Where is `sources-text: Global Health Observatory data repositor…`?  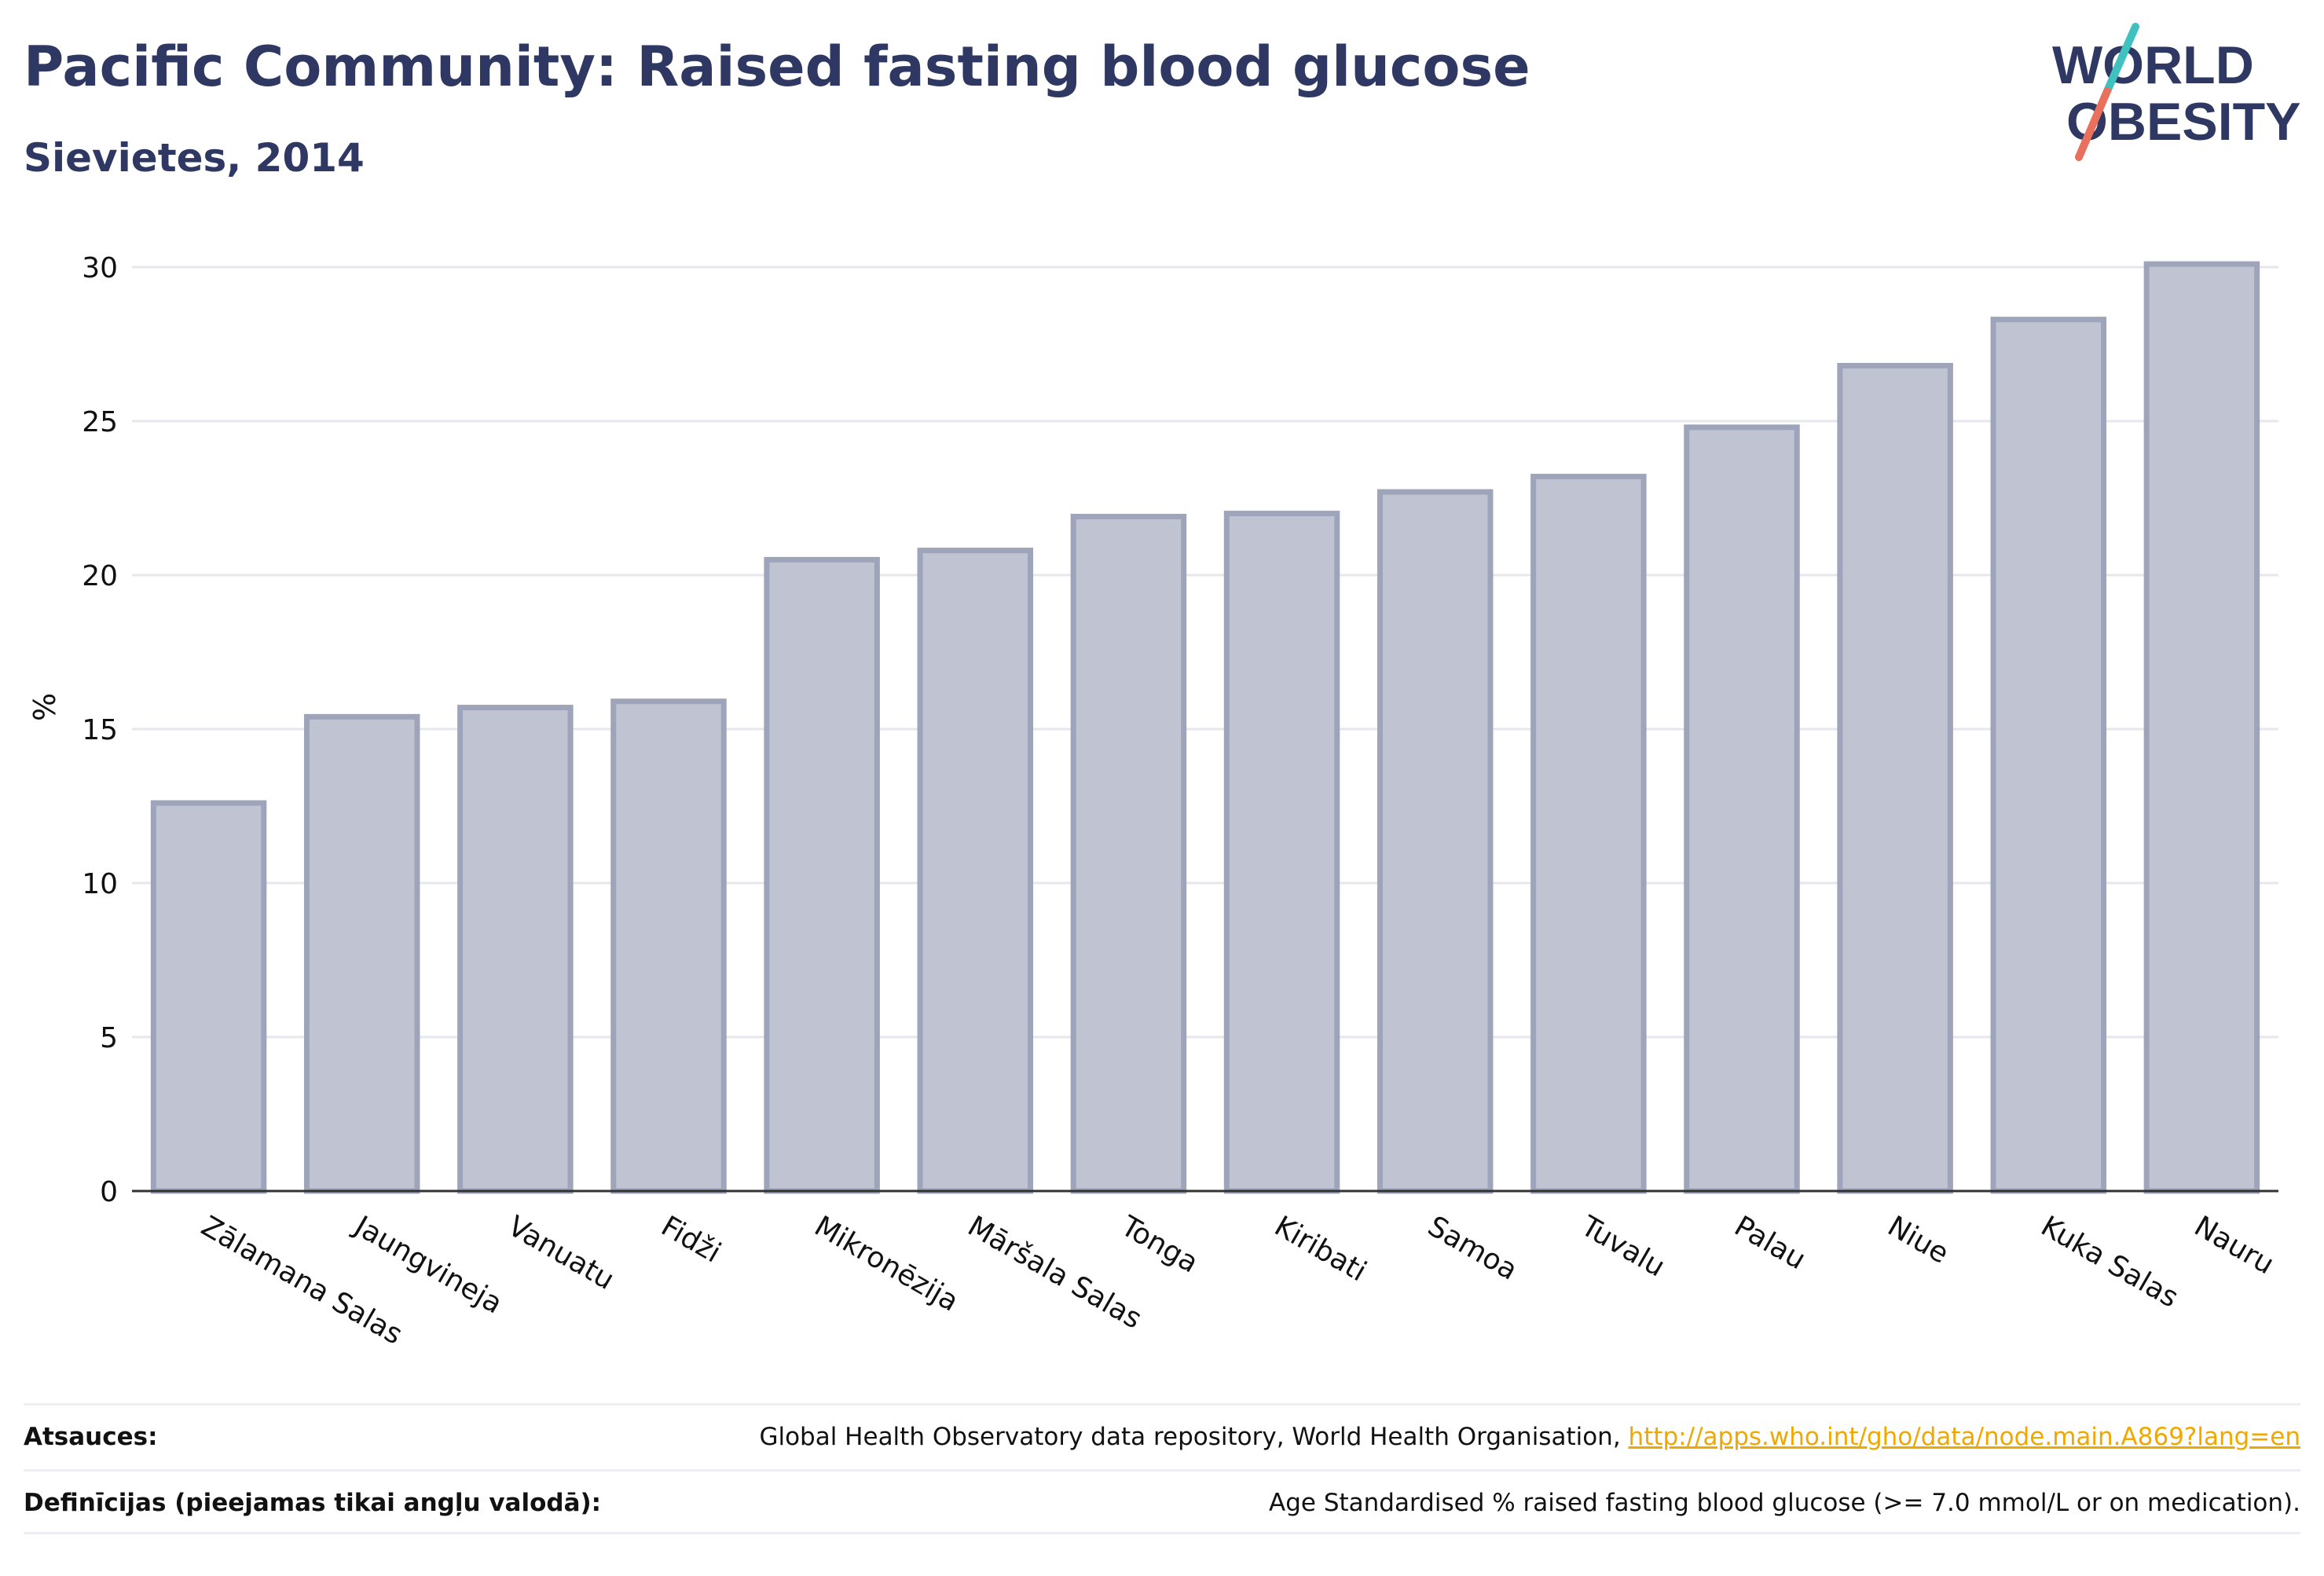
sources-text: Global Health Observatory data repositor… is located at coordinates (1194, 1437).